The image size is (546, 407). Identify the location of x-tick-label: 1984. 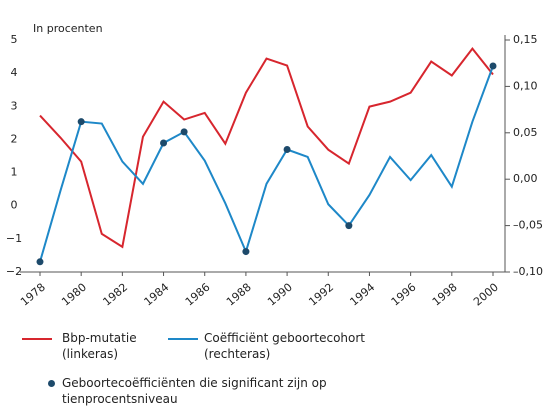
(157, 295).